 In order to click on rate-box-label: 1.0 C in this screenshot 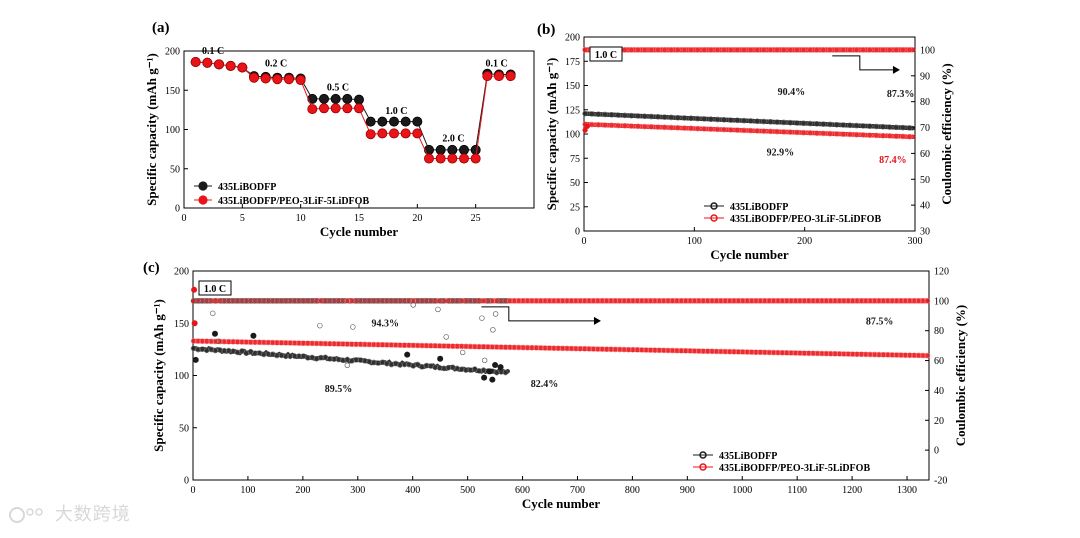, I will do `click(215, 289)`.